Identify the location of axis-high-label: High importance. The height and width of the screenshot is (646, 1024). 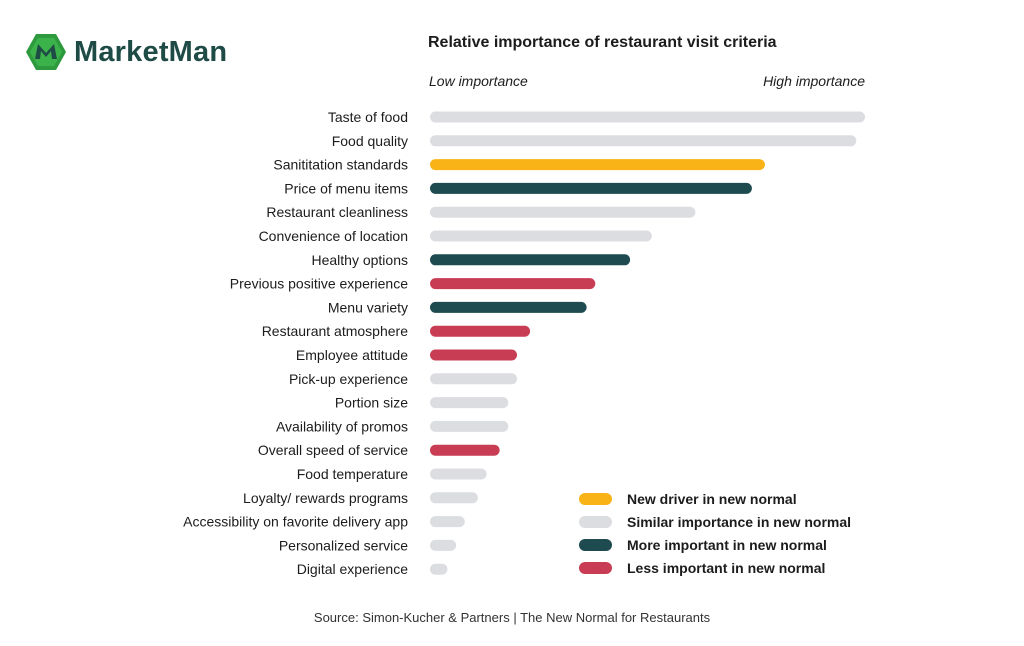
(814, 81).